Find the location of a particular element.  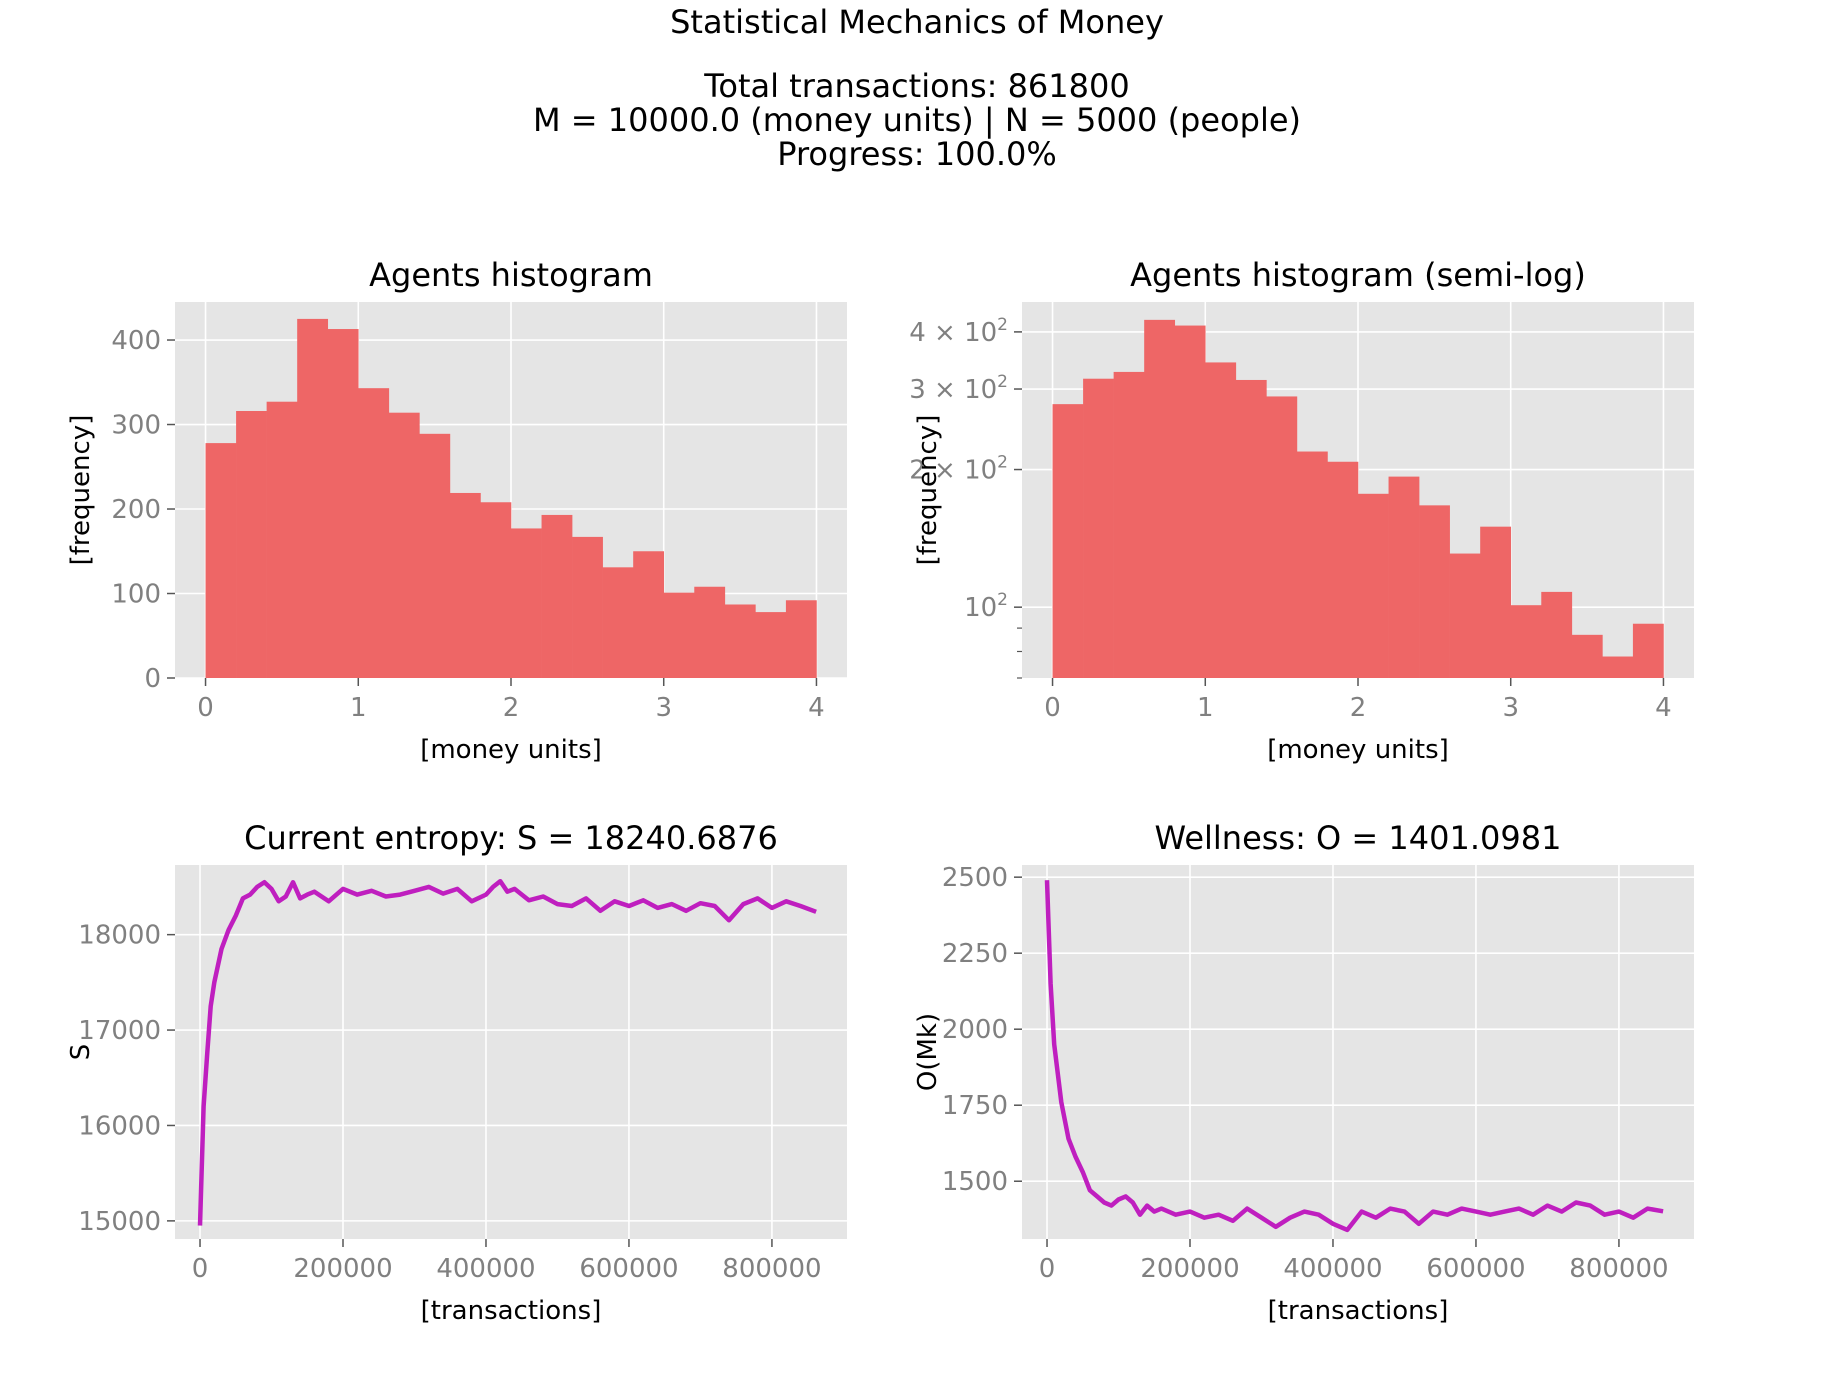

y-tick-label: 2 × 10² is located at coordinates (958, 469).